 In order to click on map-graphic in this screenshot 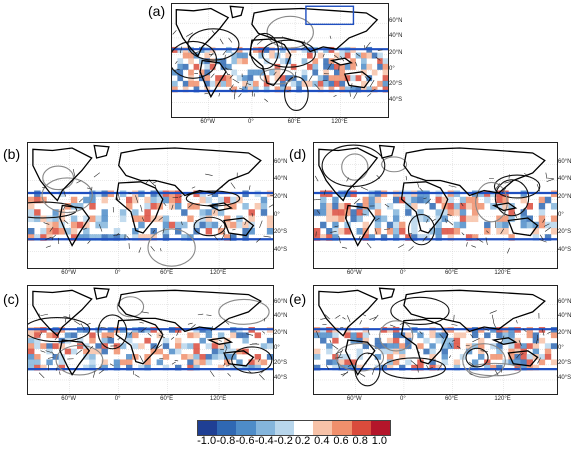, I will do `click(435, 340)`.